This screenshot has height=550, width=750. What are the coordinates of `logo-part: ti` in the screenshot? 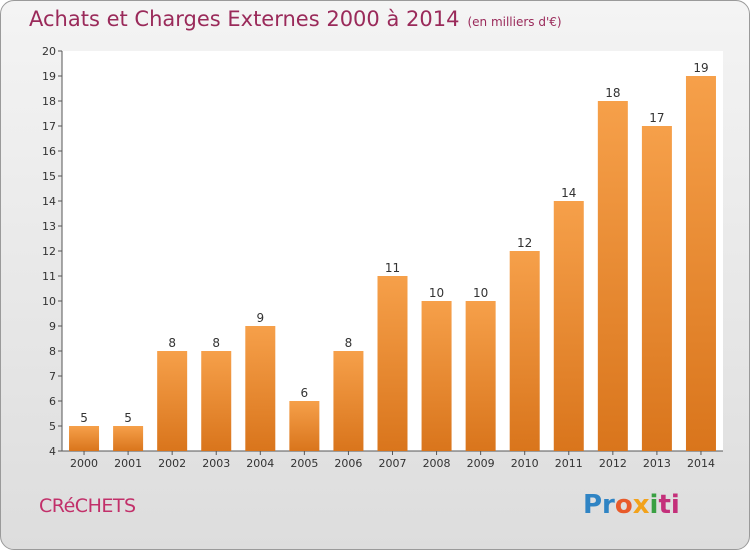 It's located at (669, 505).